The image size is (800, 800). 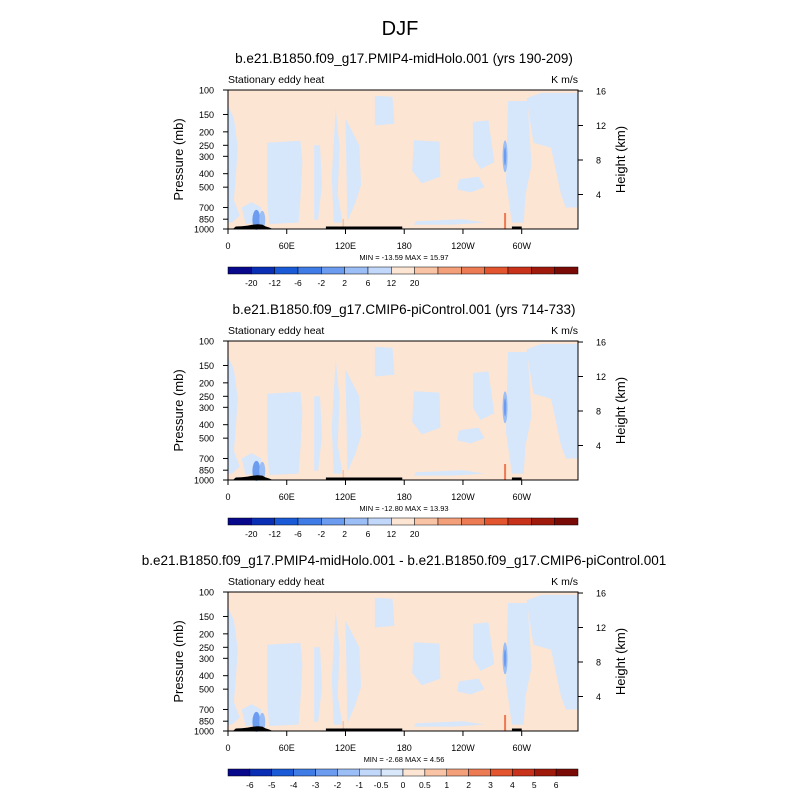 What do you see at coordinates (206, 174) in the screenshot?
I see `y-tick-label: 400` at bounding box center [206, 174].